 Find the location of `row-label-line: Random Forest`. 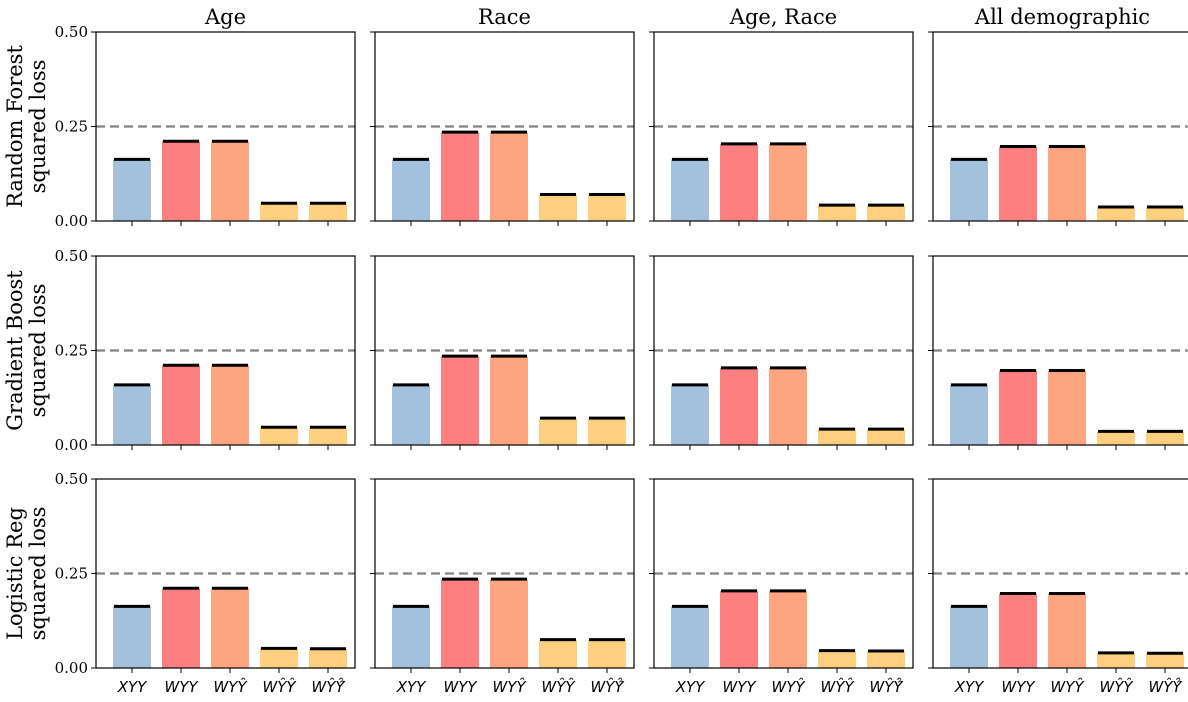

row-label-line: Random Forest is located at coordinates (15, 126).